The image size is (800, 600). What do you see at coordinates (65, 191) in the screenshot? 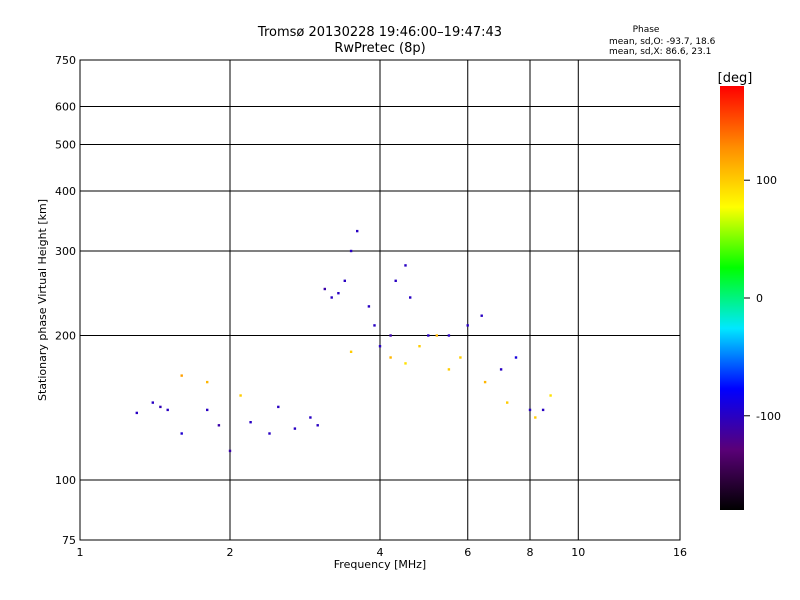
I see `y-tick-label: 400` at bounding box center [65, 191].